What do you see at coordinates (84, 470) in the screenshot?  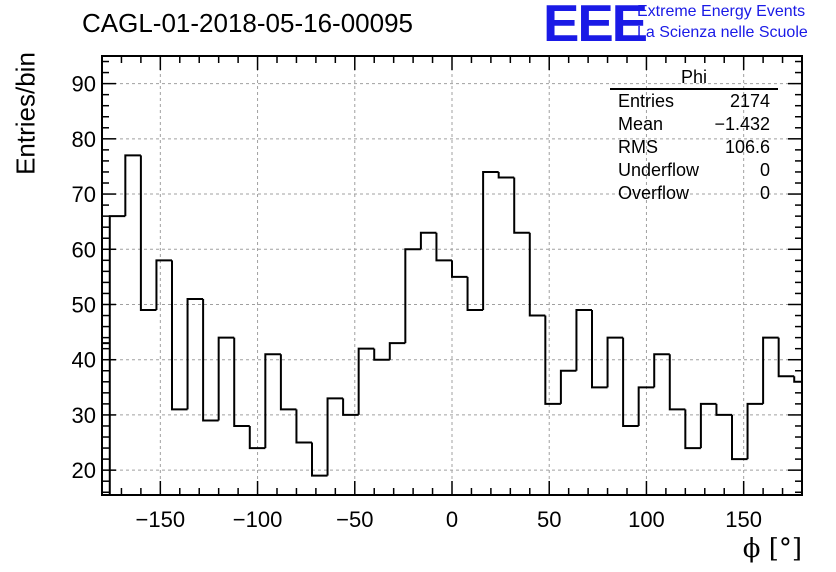 I see `y-tick-label: 20` at bounding box center [84, 470].